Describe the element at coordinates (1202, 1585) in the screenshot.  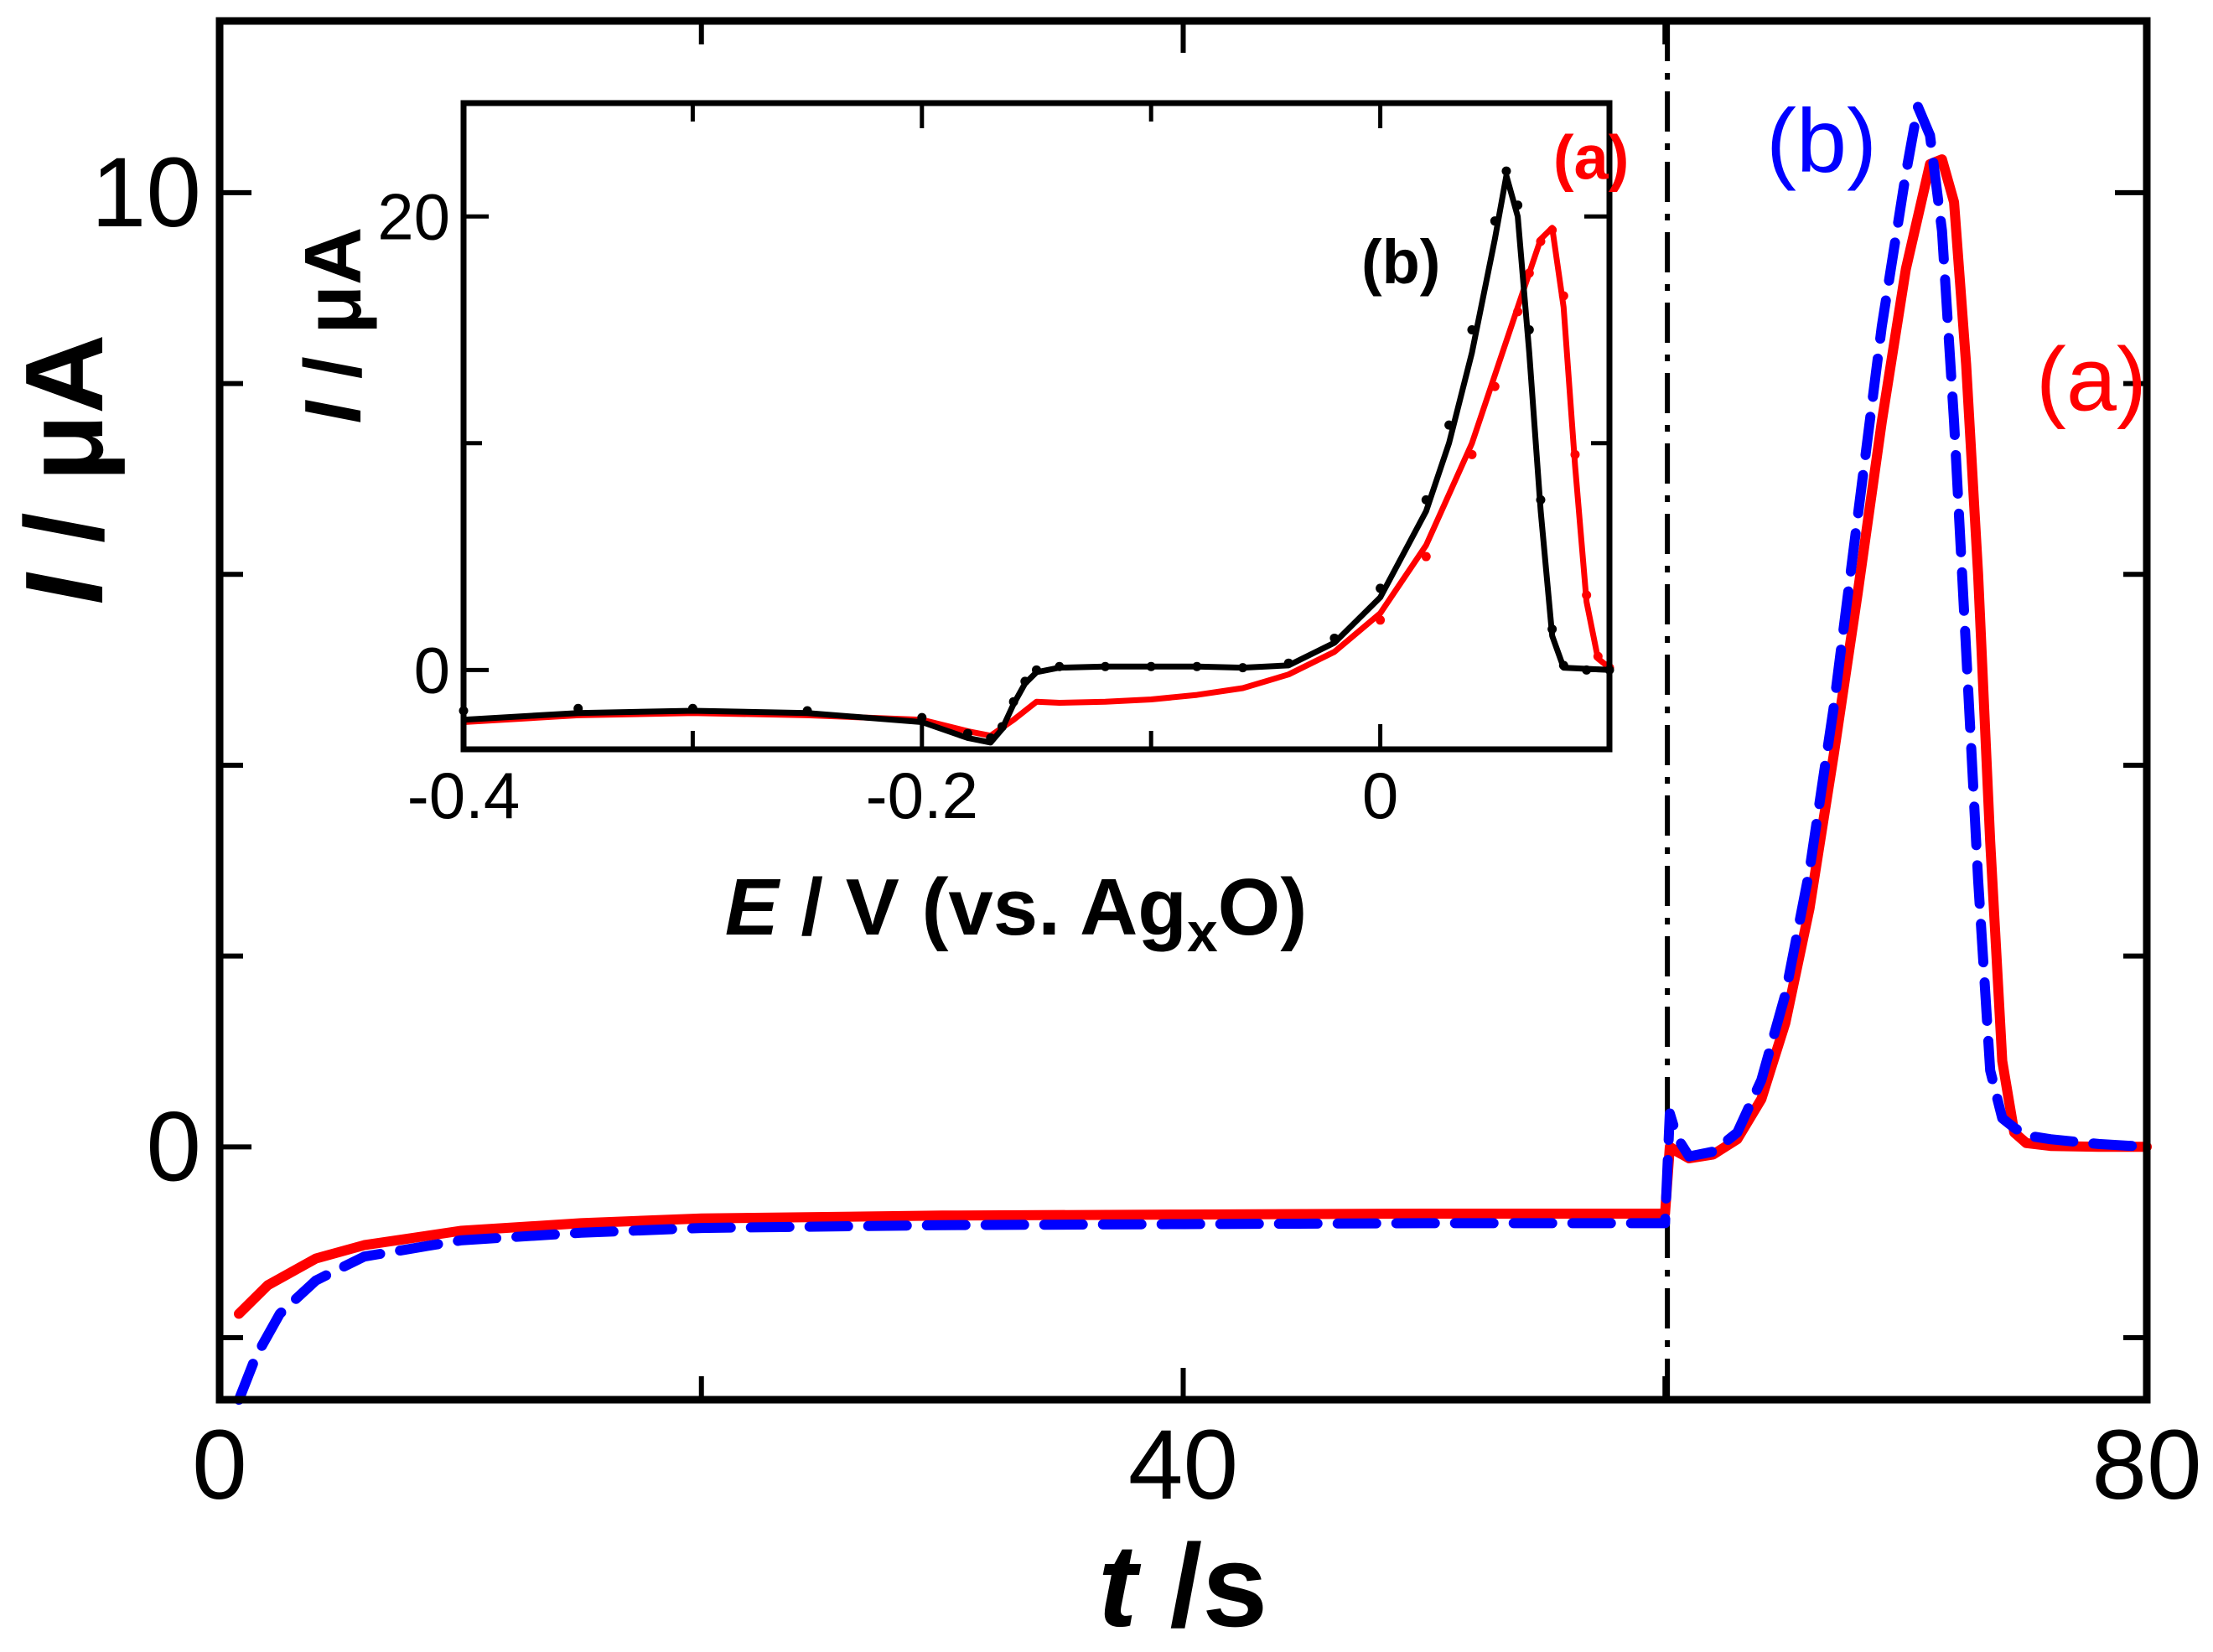
I see `main-x-axis-unit: /s` at that location.